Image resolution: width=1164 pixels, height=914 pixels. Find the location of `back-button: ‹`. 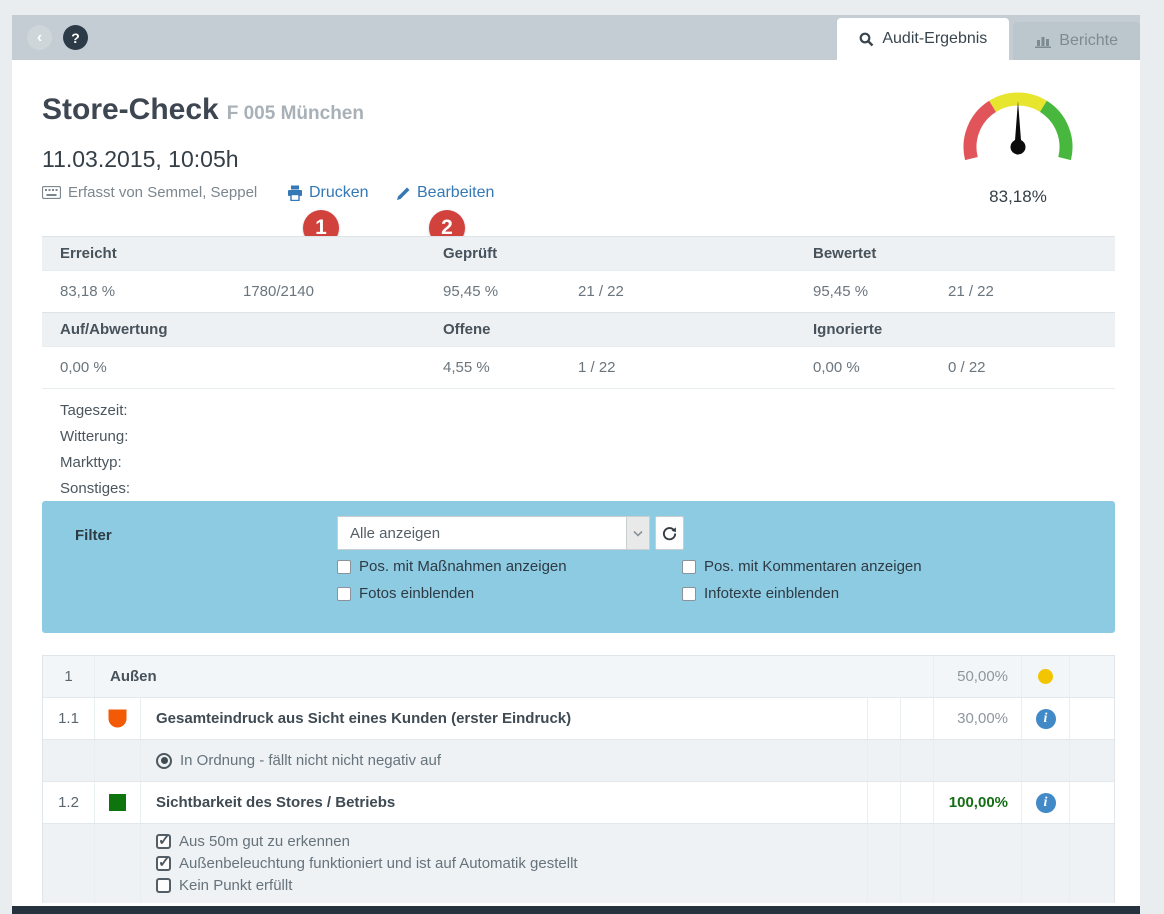

back-button: ‹ is located at coordinates (39, 37).